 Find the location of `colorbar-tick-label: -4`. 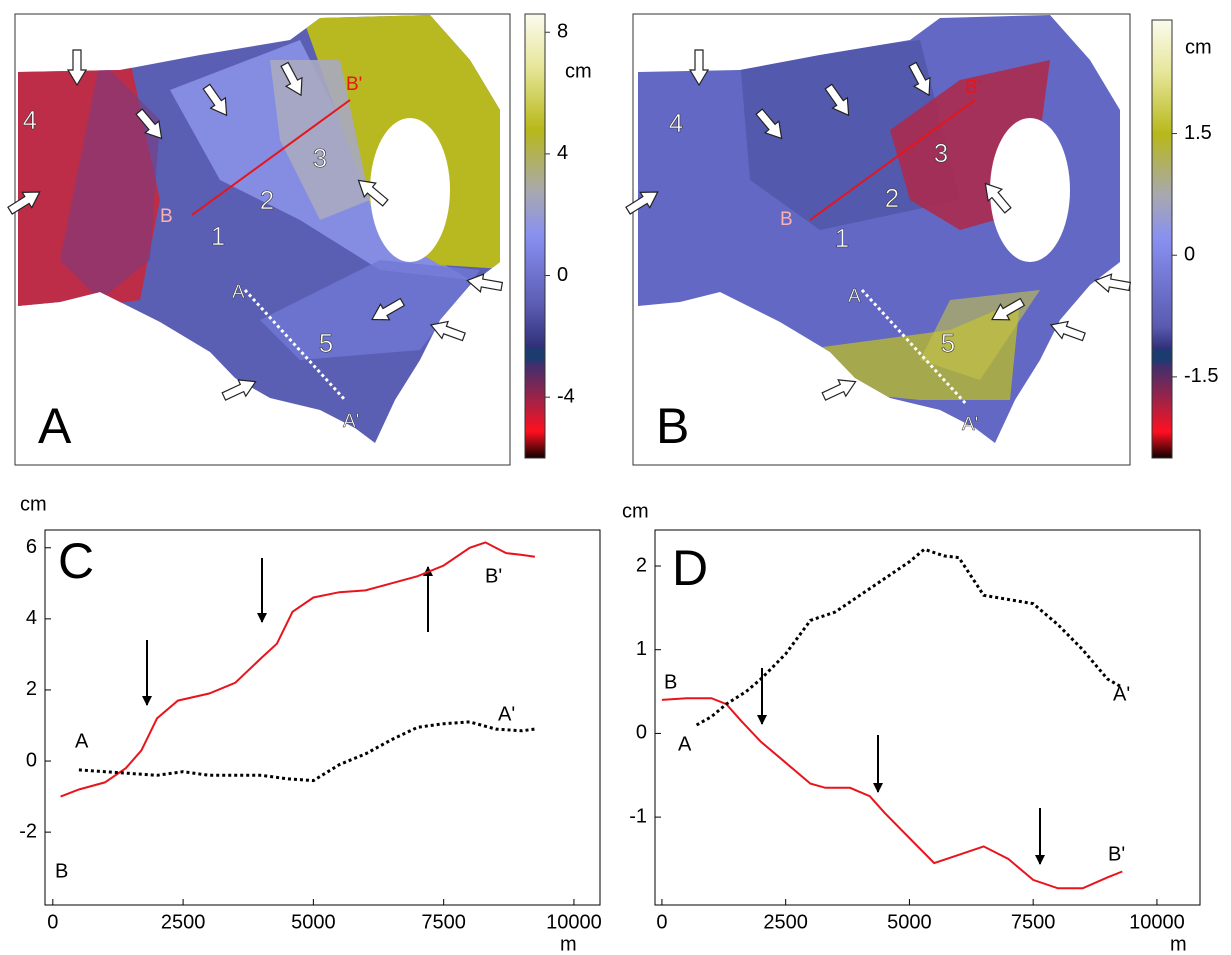

colorbar-tick-label: -4 is located at coordinates (566, 396).